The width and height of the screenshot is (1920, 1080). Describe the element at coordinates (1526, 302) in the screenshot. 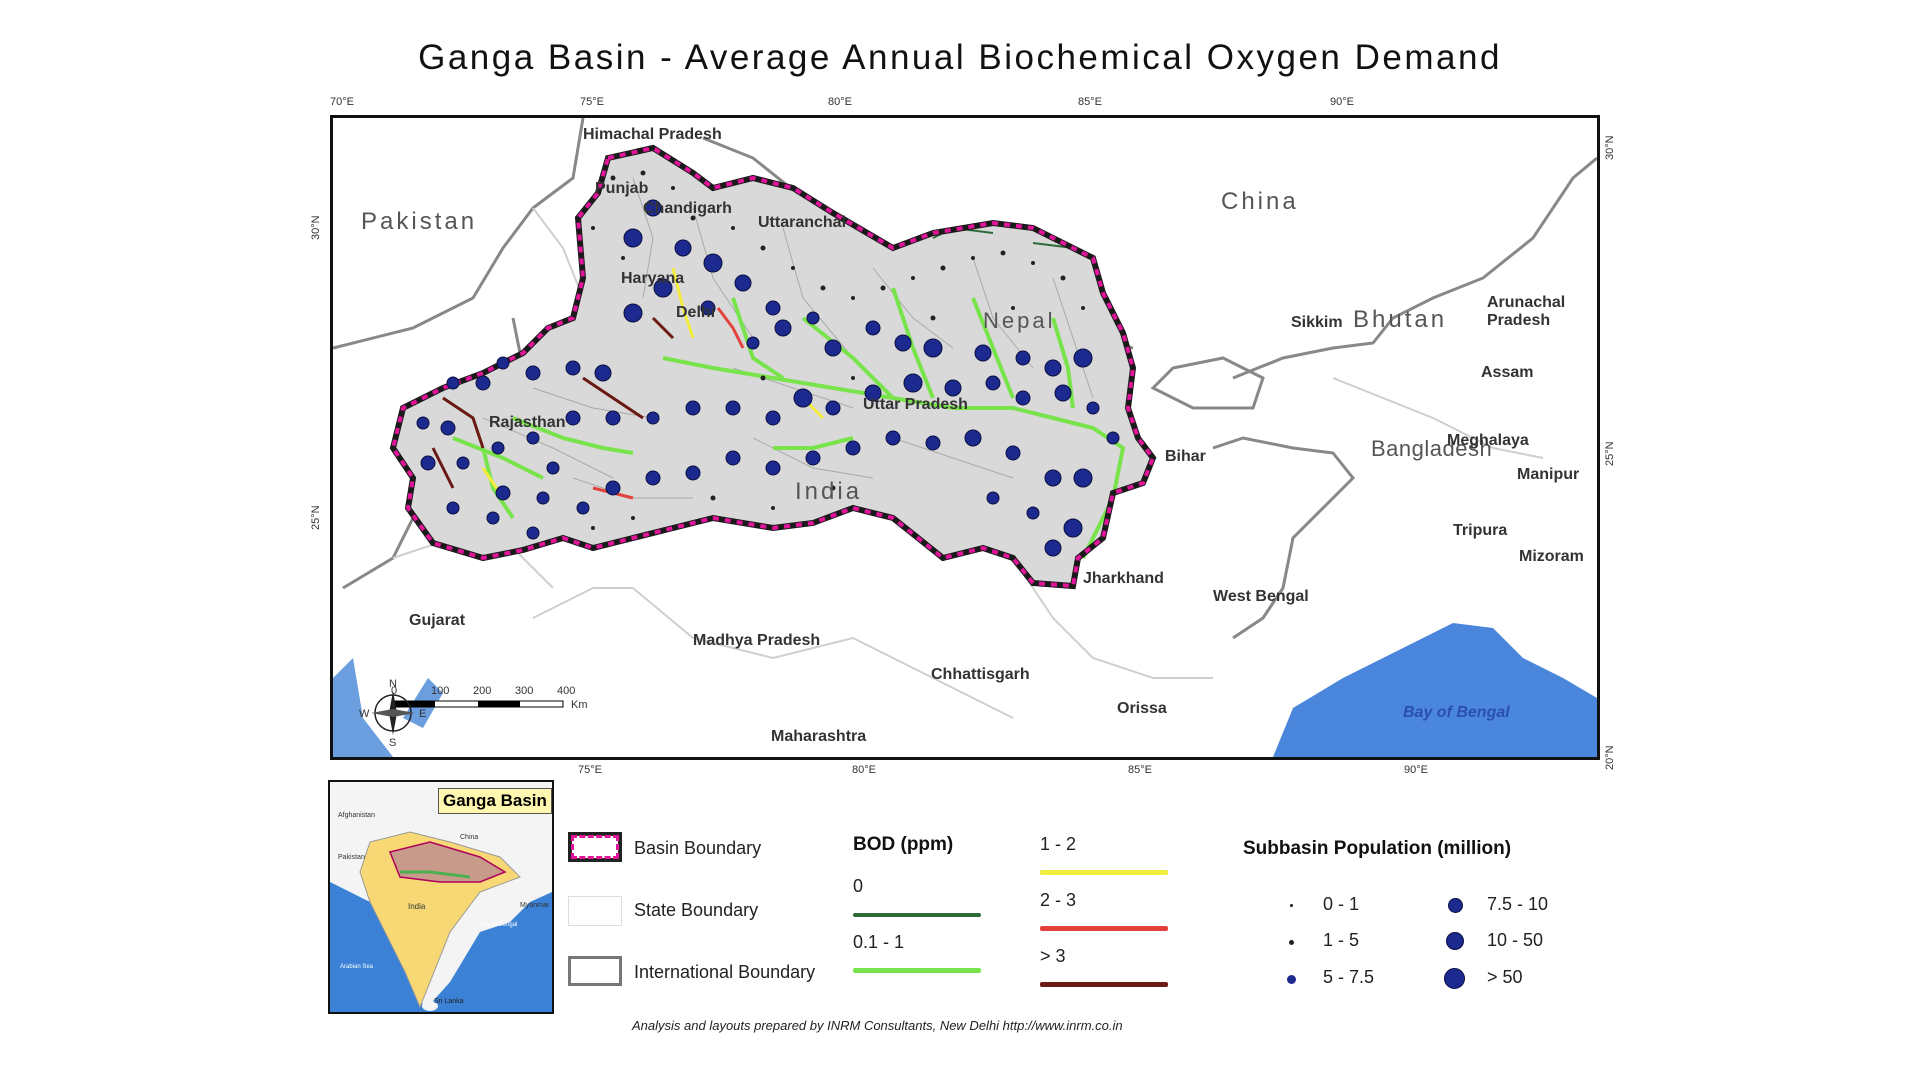

I see `label-arunachal: Arunachal` at that location.